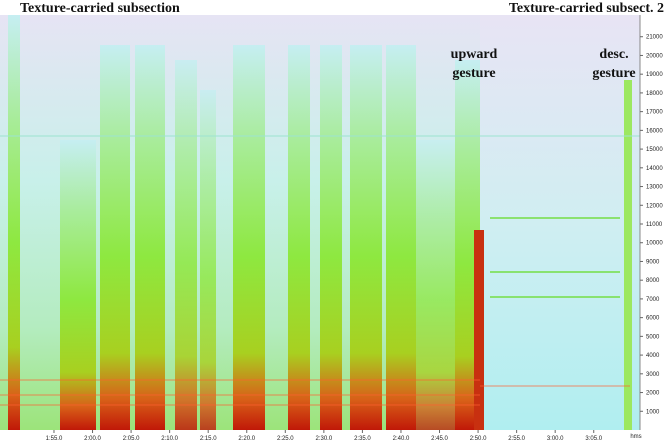 This screenshot has height=445, width=666. I want to click on y-tick-label: 17000, so click(654, 113).